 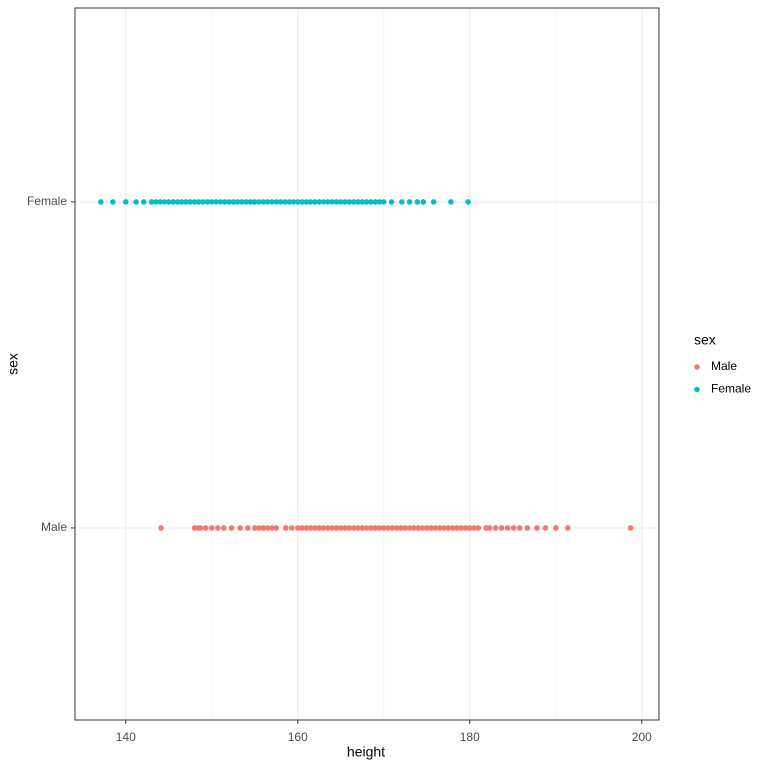 What do you see at coordinates (47, 201) in the screenshot?
I see `y-tick-label: Female` at bounding box center [47, 201].